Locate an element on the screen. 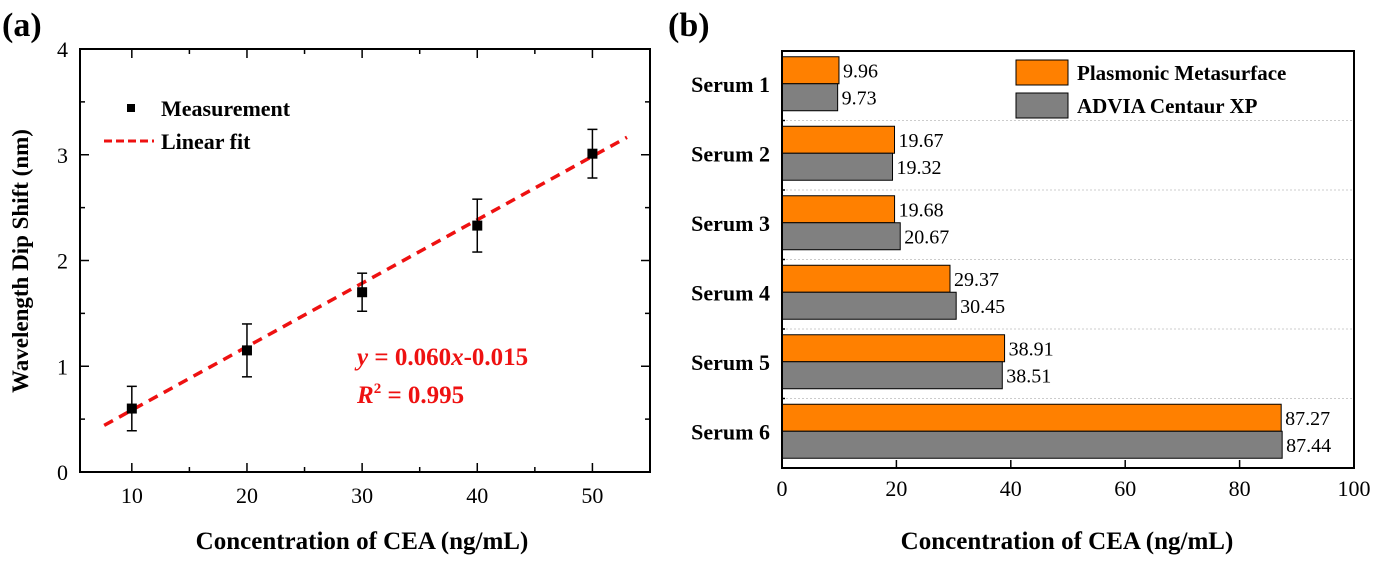 The width and height of the screenshot is (1381, 562). legend-label-measurement: Measurement is located at coordinates (226, 108).